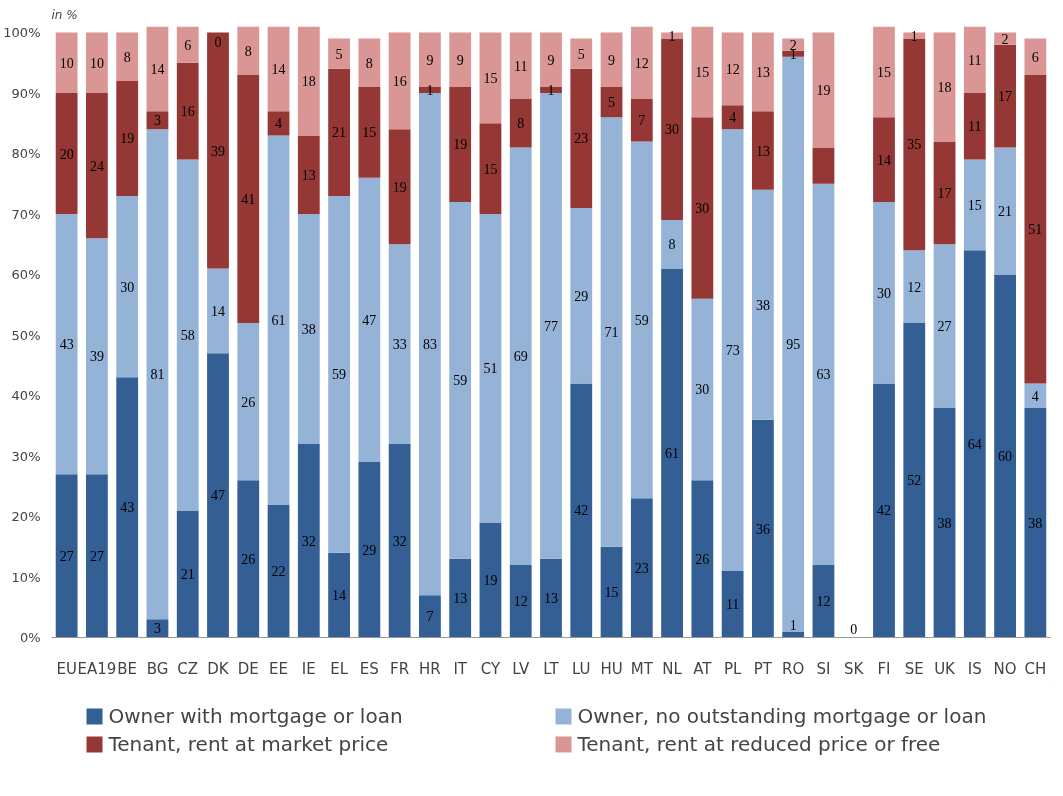  I want to click on data-label: 43, so click(127, 508).